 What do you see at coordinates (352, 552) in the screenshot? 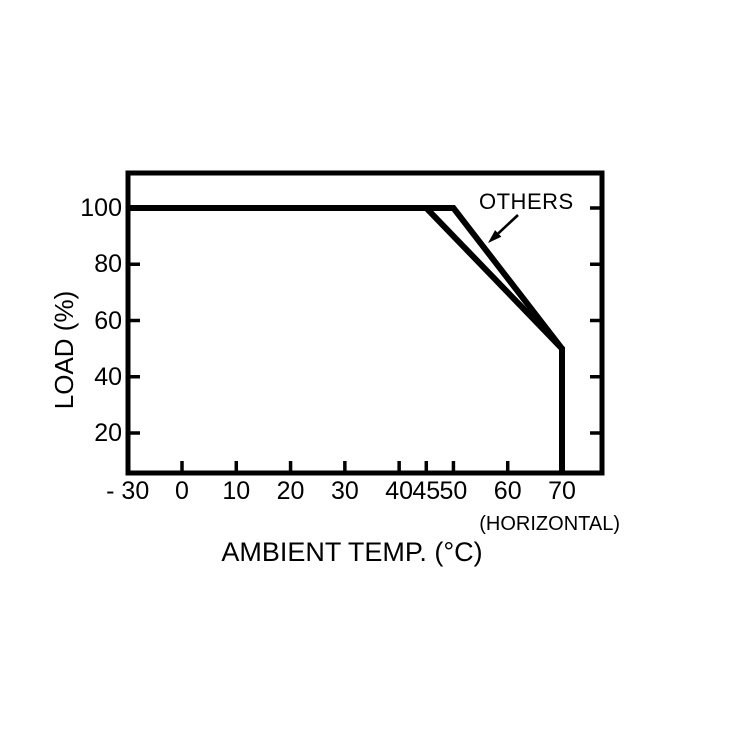
I see `x-axis-title: AMBIENT TEMP. (°C)` at bounding box center [352, 552].